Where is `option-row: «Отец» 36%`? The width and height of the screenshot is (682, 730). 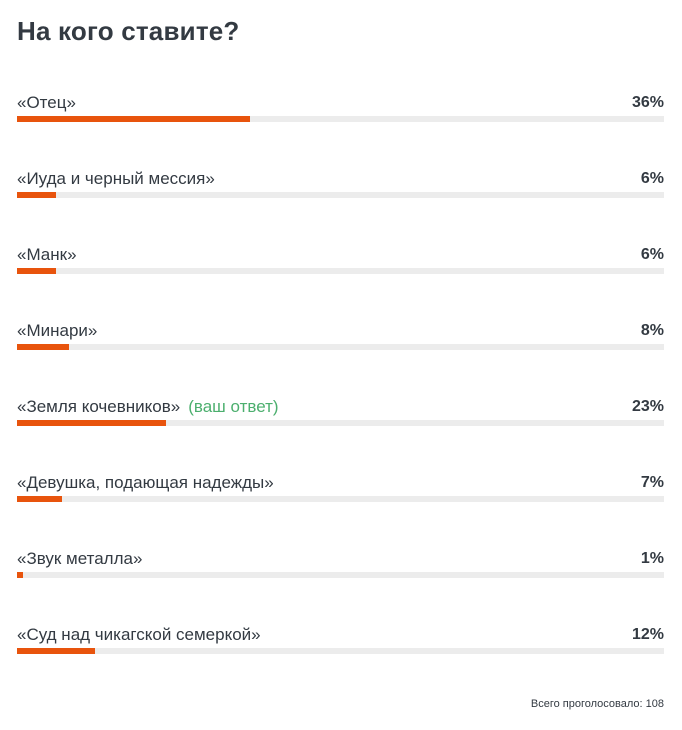 option-row: «Отец» 36% is located at coordinates (340, 104).